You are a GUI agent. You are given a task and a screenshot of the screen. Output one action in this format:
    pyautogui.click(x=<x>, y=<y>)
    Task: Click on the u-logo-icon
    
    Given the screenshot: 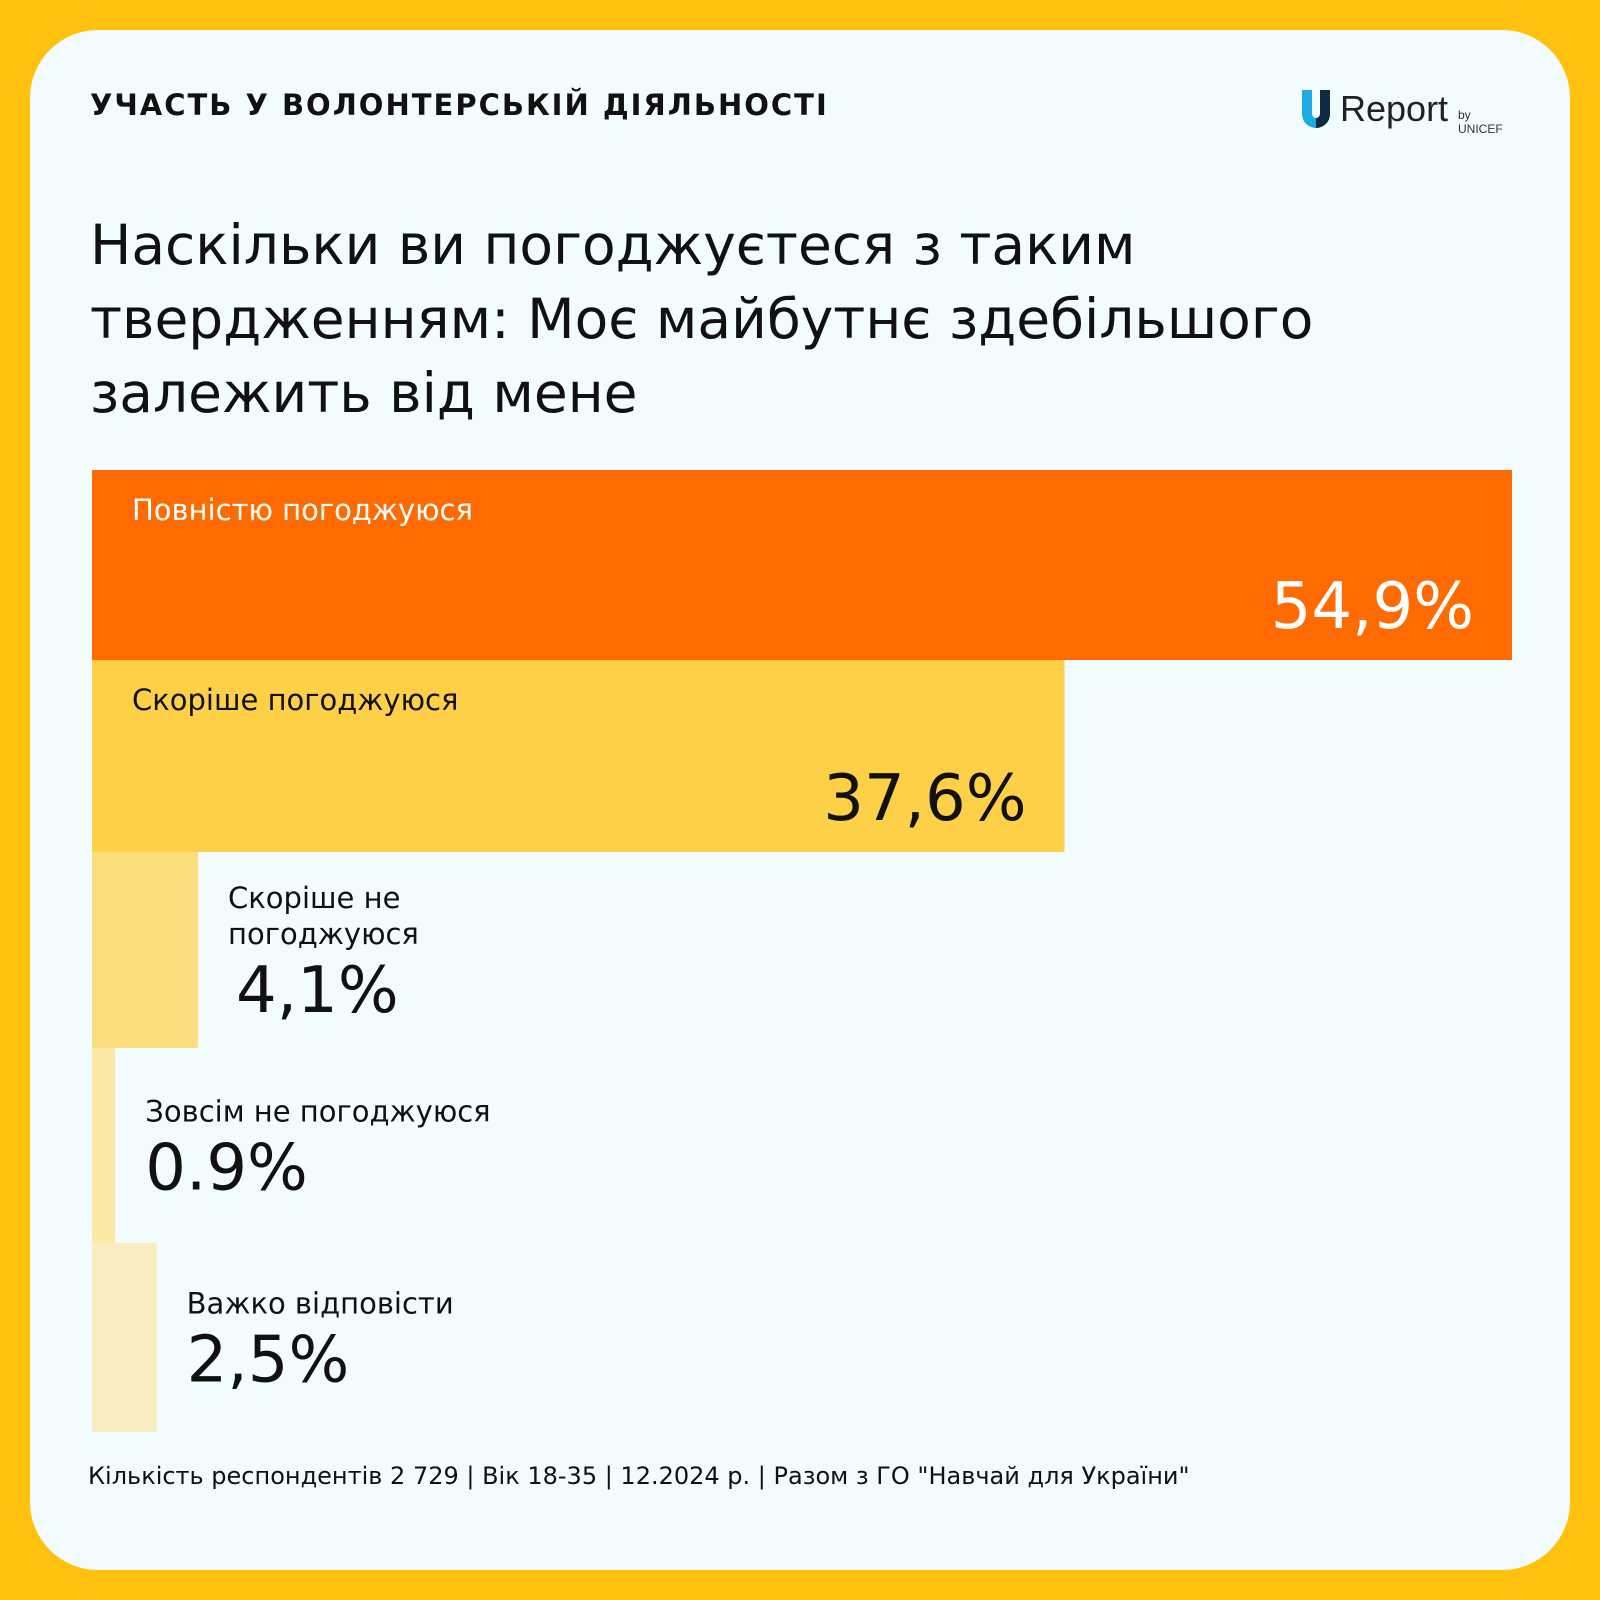 What is the action you would take?
    pyautogui.click(x=1316, y=109)
    